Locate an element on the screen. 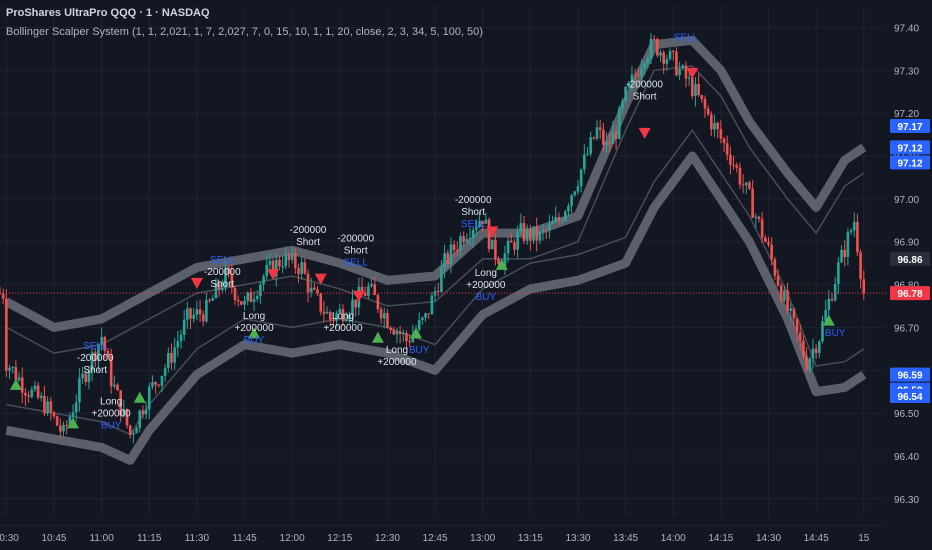 The width and height of the screenshot is (932, 550). price-badge-label: 96.54 is located at coordinates (909, 397).